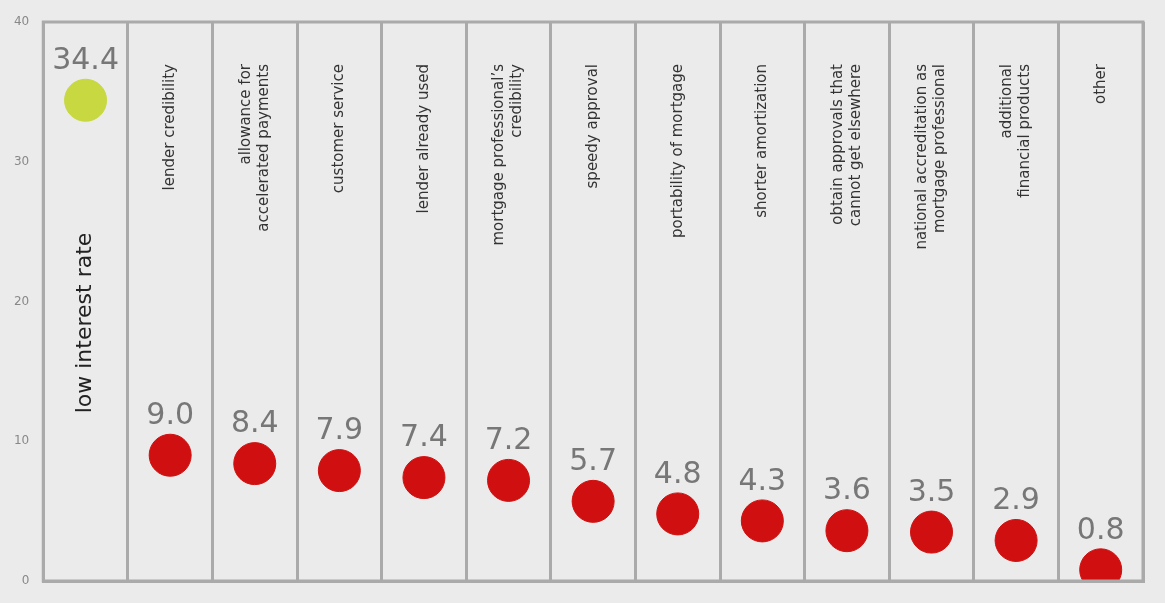 The height and width of the screenshot is (603, 1165). I want to click on data-label: 5.7, so click(593, 460).